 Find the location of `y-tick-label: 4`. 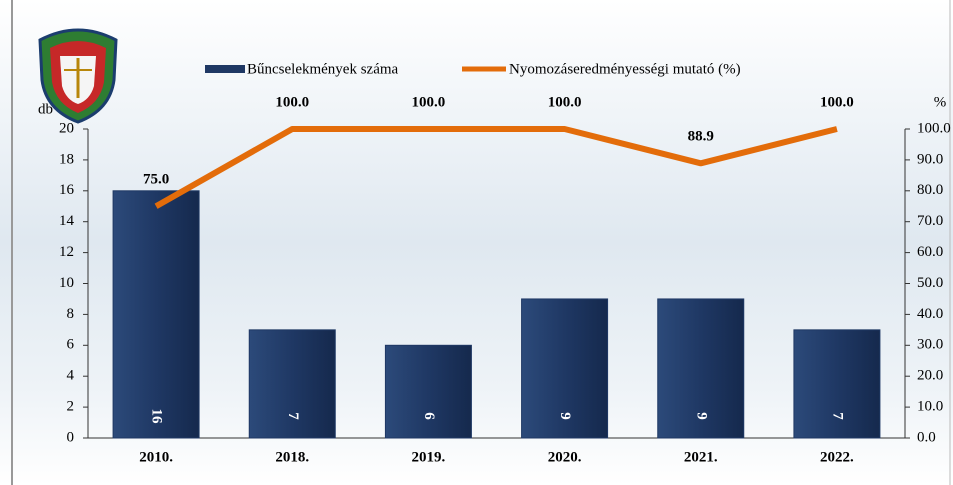

y-tick-label: 4 is located at coordinates (71, 376).